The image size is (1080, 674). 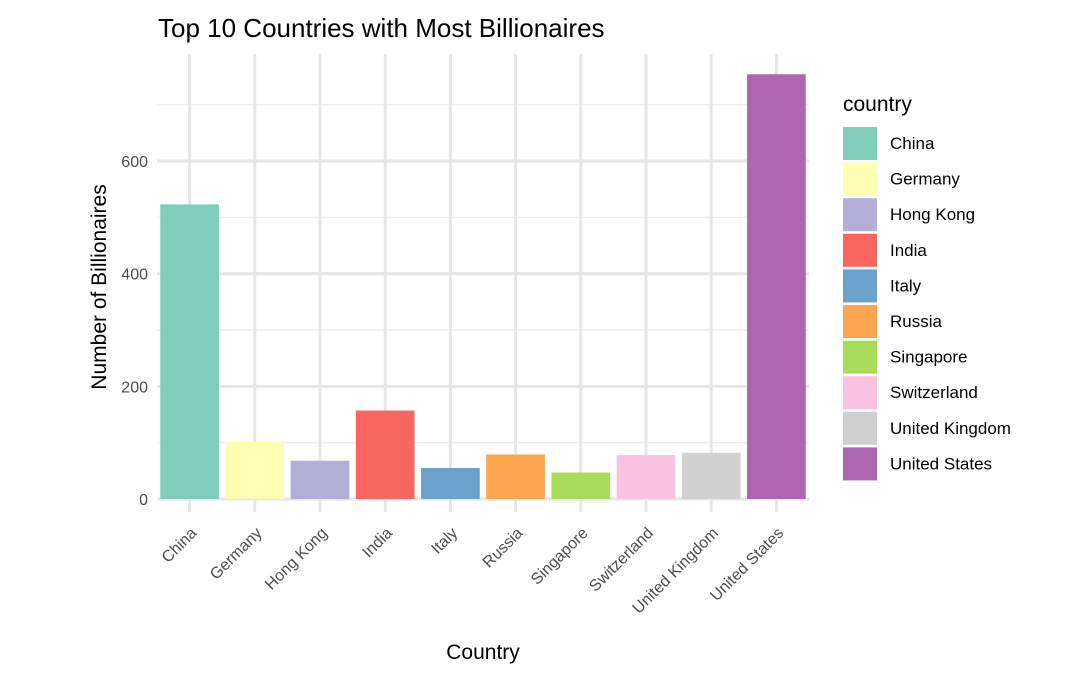 I want to click on legend-label: Hong Kong, so click(x=932, y=214).